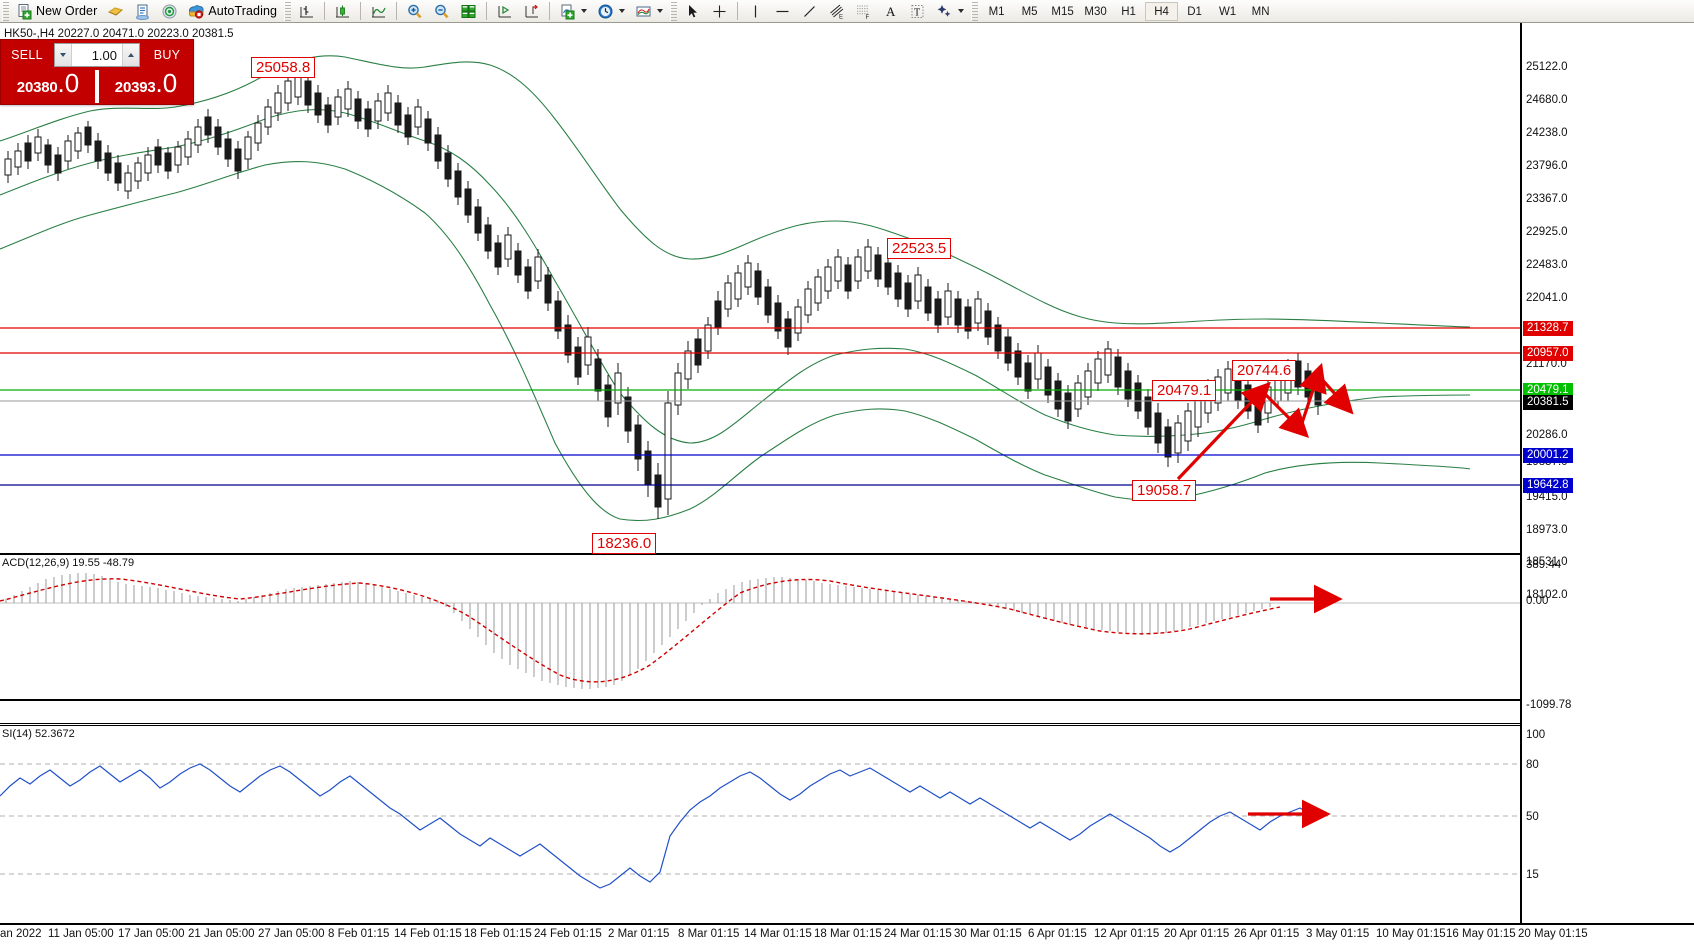 The image size is (1694, 946). Describe the element at coordinates (755, 11) in the screenshot. I see `vertical-line-button` at that location.